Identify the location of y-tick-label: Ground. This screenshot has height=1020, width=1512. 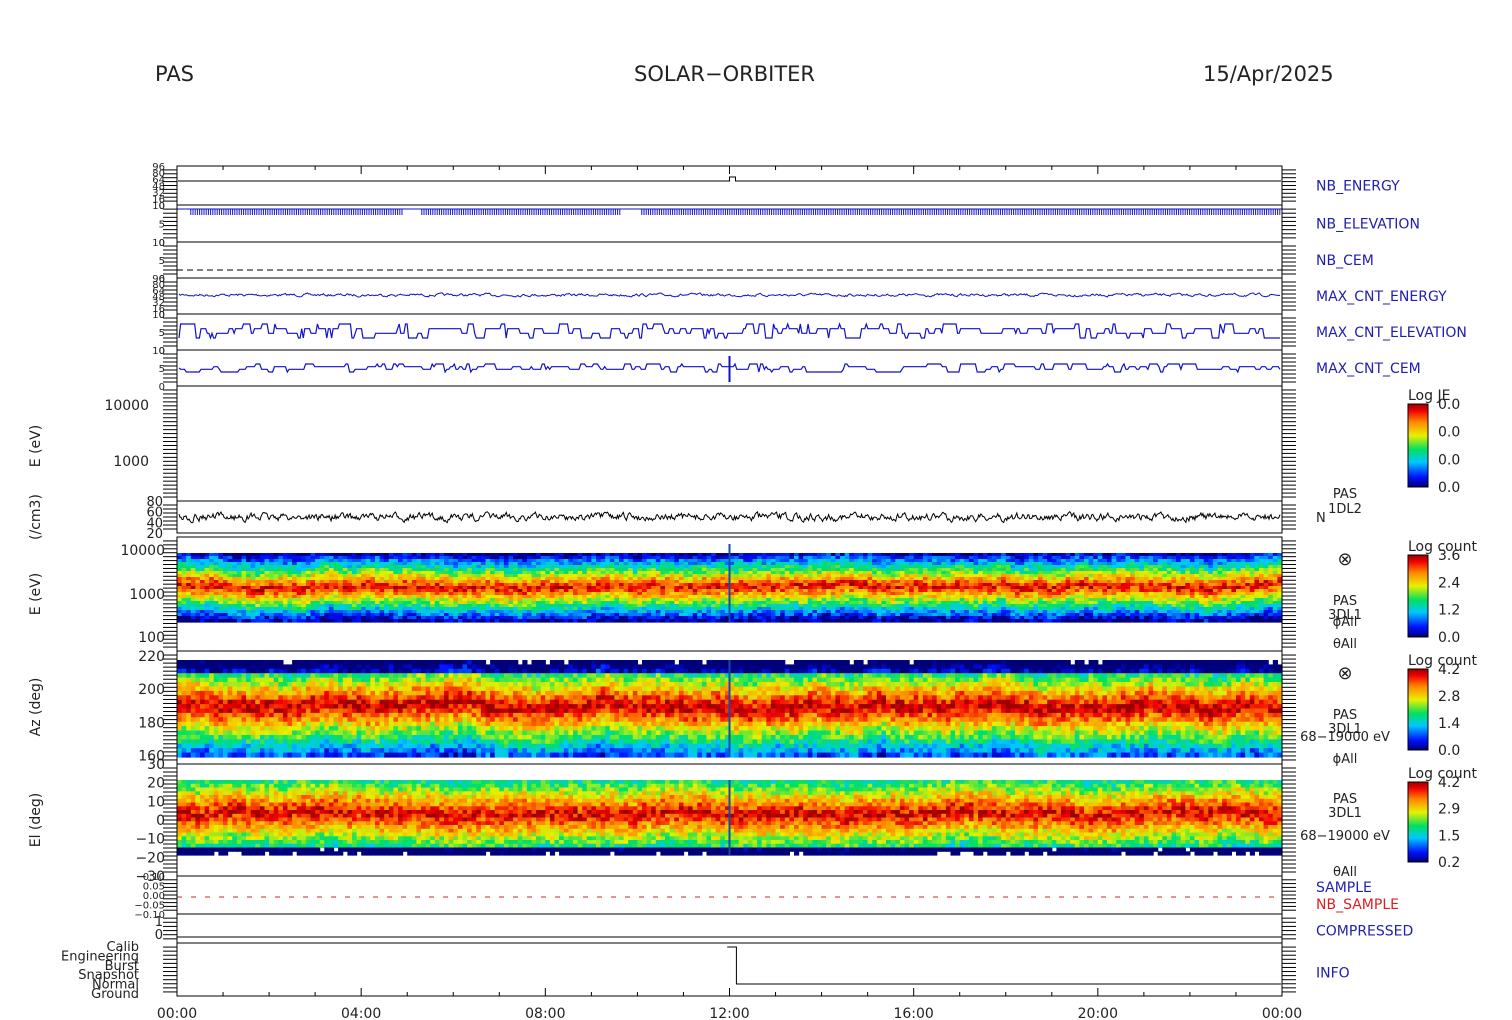
(115, 994).